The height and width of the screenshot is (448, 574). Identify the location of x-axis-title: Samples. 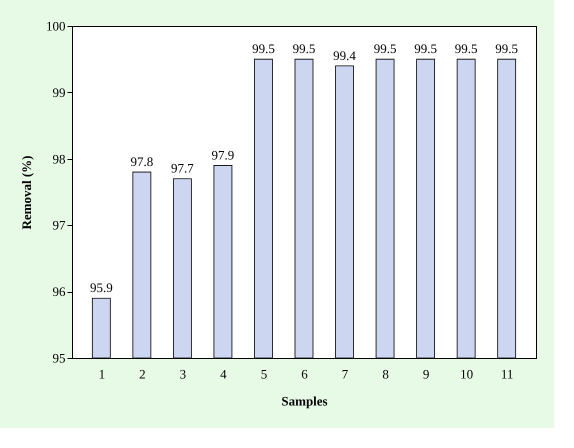
(304, 401).